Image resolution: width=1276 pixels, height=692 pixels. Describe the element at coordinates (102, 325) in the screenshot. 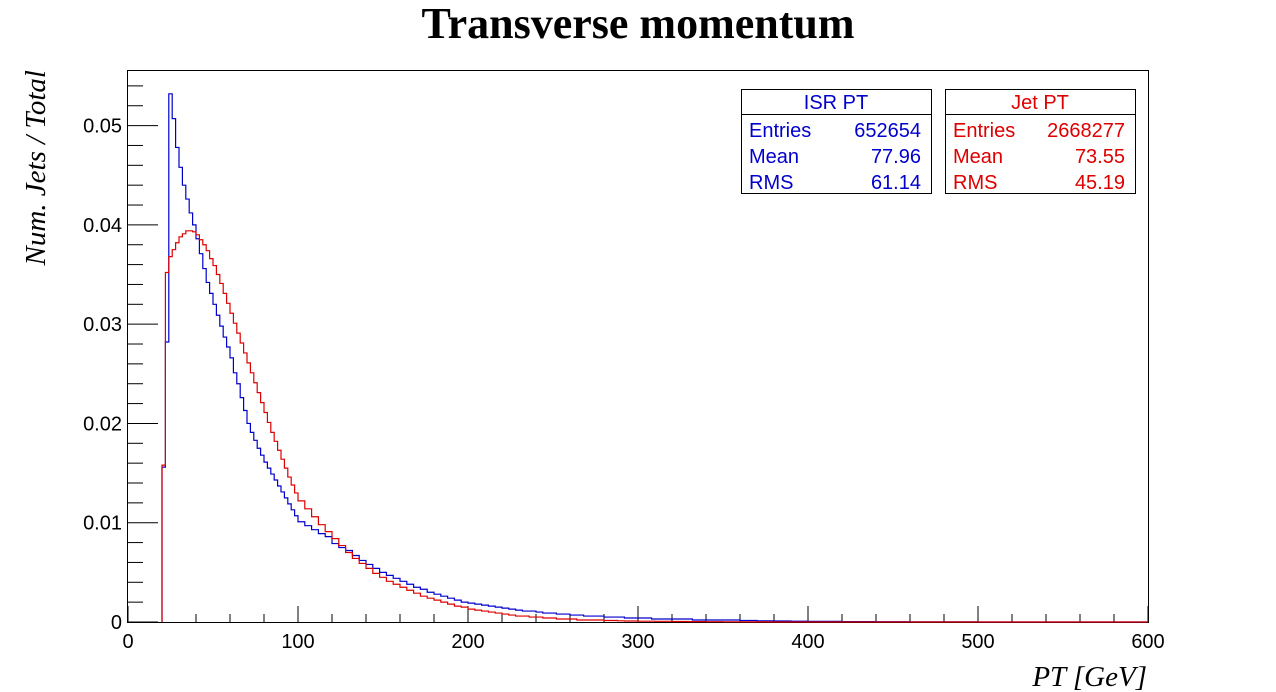

I see `y-tick-label: 0.03` at that location.